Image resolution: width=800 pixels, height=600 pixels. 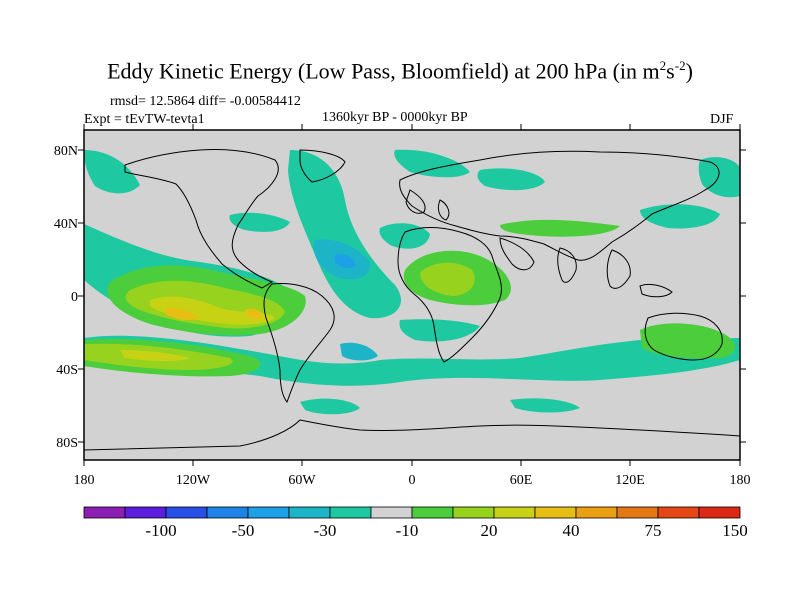 I want to click on lon-label-120e: 120E, so click(x=630, y=480).